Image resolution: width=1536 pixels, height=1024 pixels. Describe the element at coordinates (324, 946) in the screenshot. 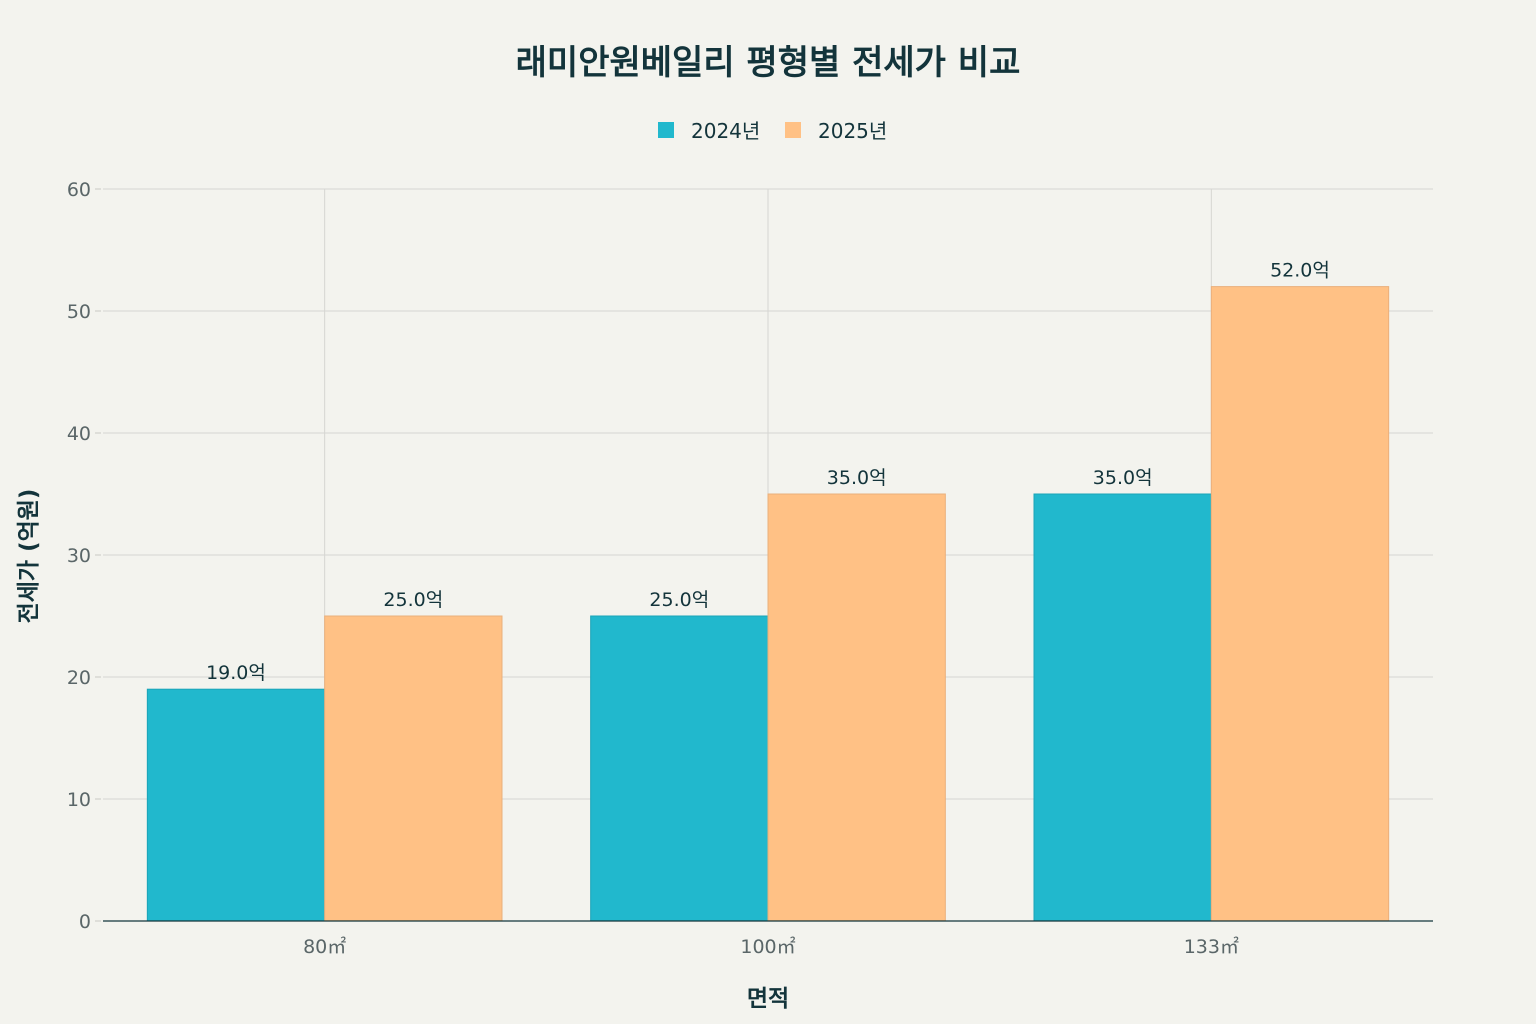

I see `x-tick-label: 80㎡` at that location.